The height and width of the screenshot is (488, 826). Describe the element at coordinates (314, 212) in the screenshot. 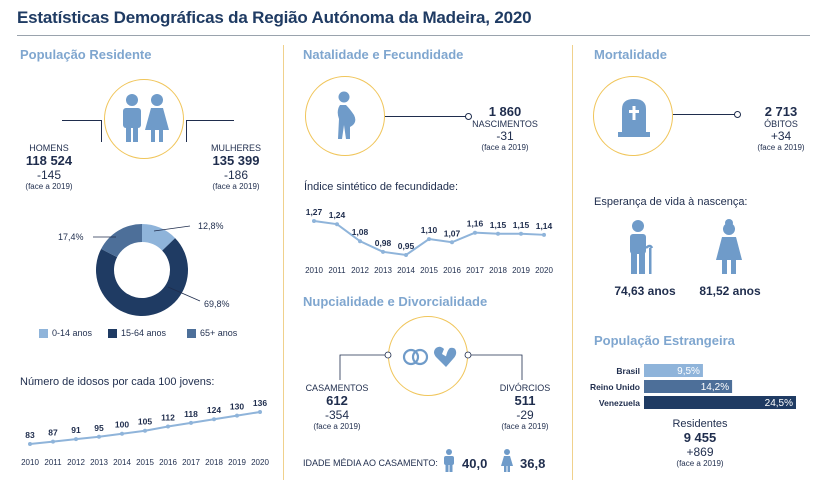

I see `isf-value-label: 1,27` at that location.